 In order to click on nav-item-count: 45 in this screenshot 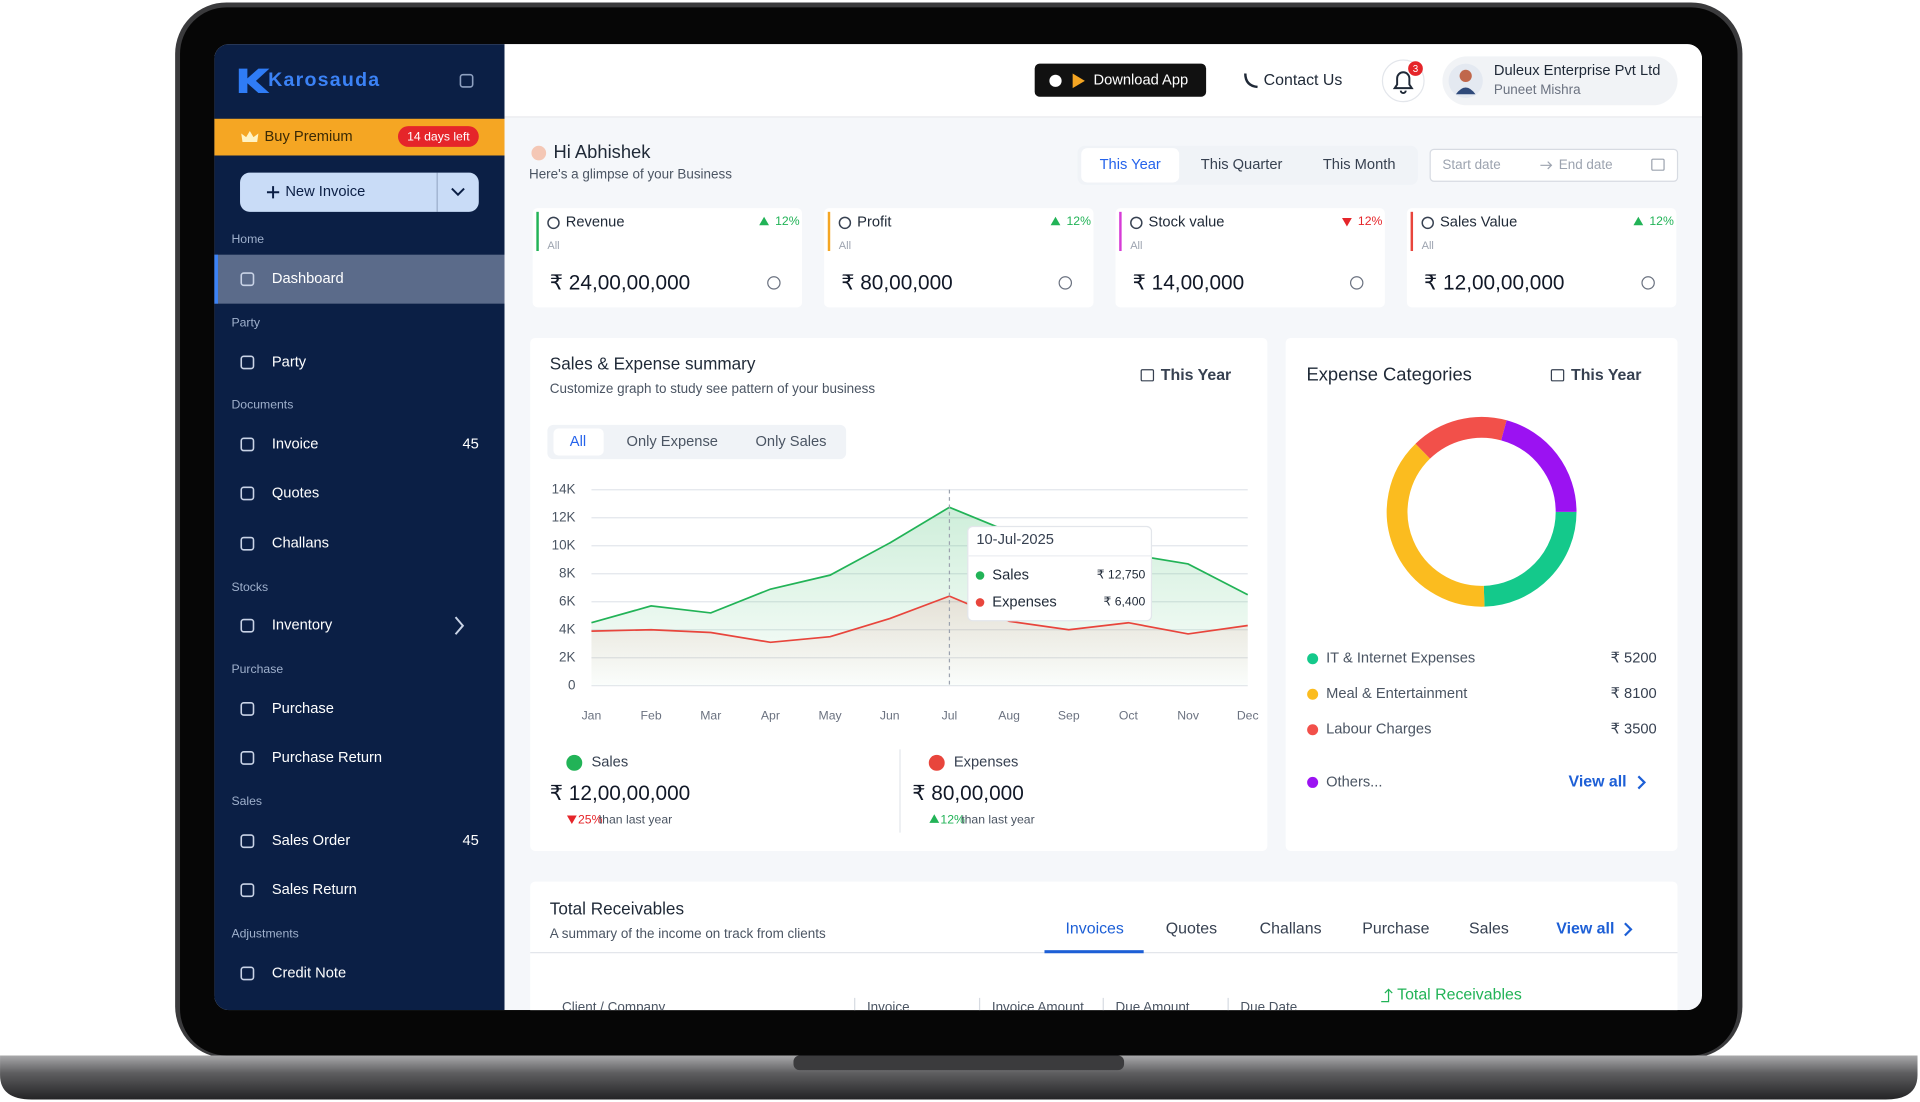, I will do `click(470, 444)`.